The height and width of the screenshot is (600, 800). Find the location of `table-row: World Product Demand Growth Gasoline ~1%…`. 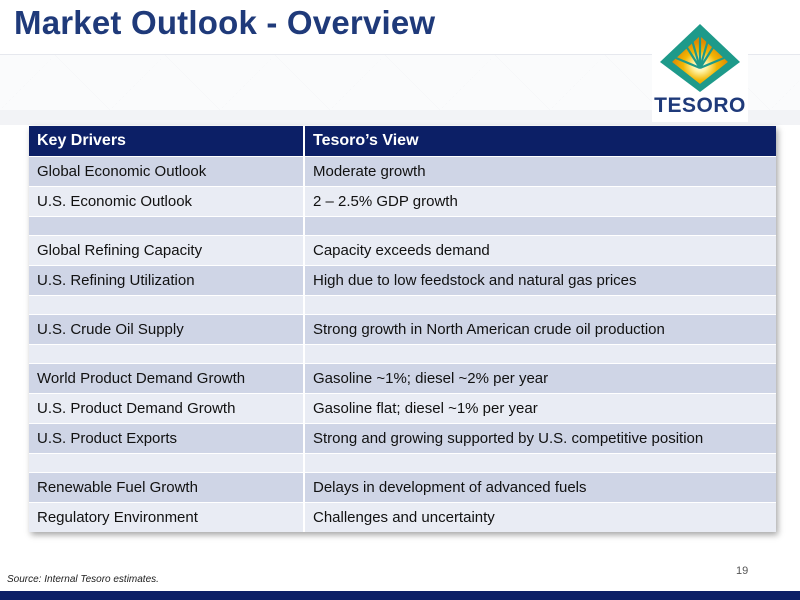

table-row: World Product Demand Growth Gasoline ~1%… is located at coordinates (402, 378).